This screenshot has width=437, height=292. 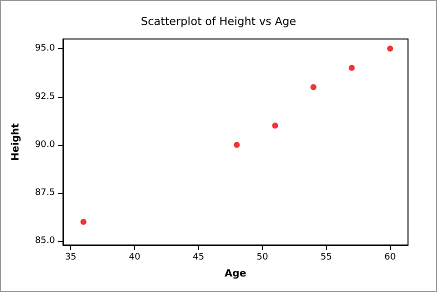 What do you see at coordinates (390, 257) in the screenshot?
I see `x-tick-label: 60` at bounding box center [390, 257].